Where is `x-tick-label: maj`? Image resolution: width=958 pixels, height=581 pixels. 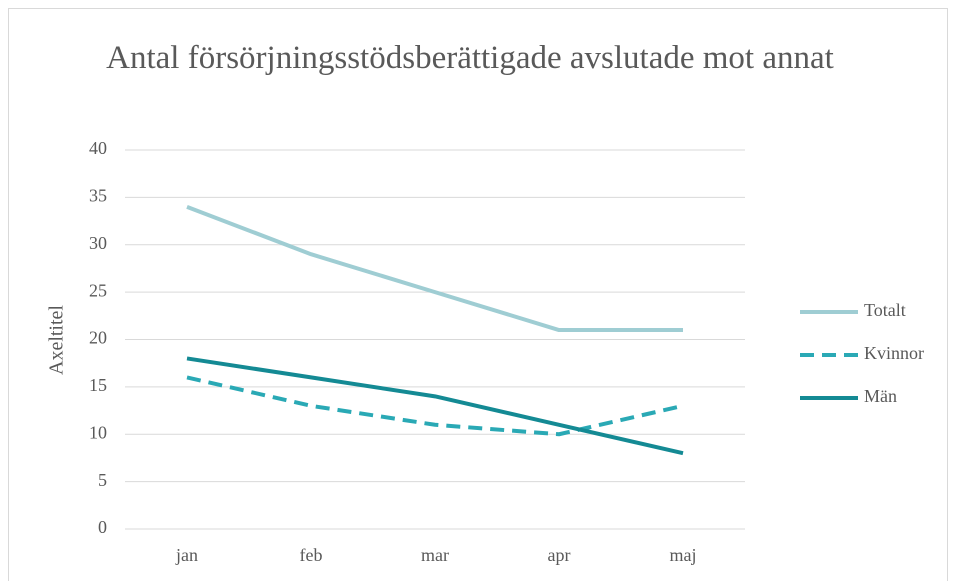 x-tick-label: maj is located at coordinates (683, 555).